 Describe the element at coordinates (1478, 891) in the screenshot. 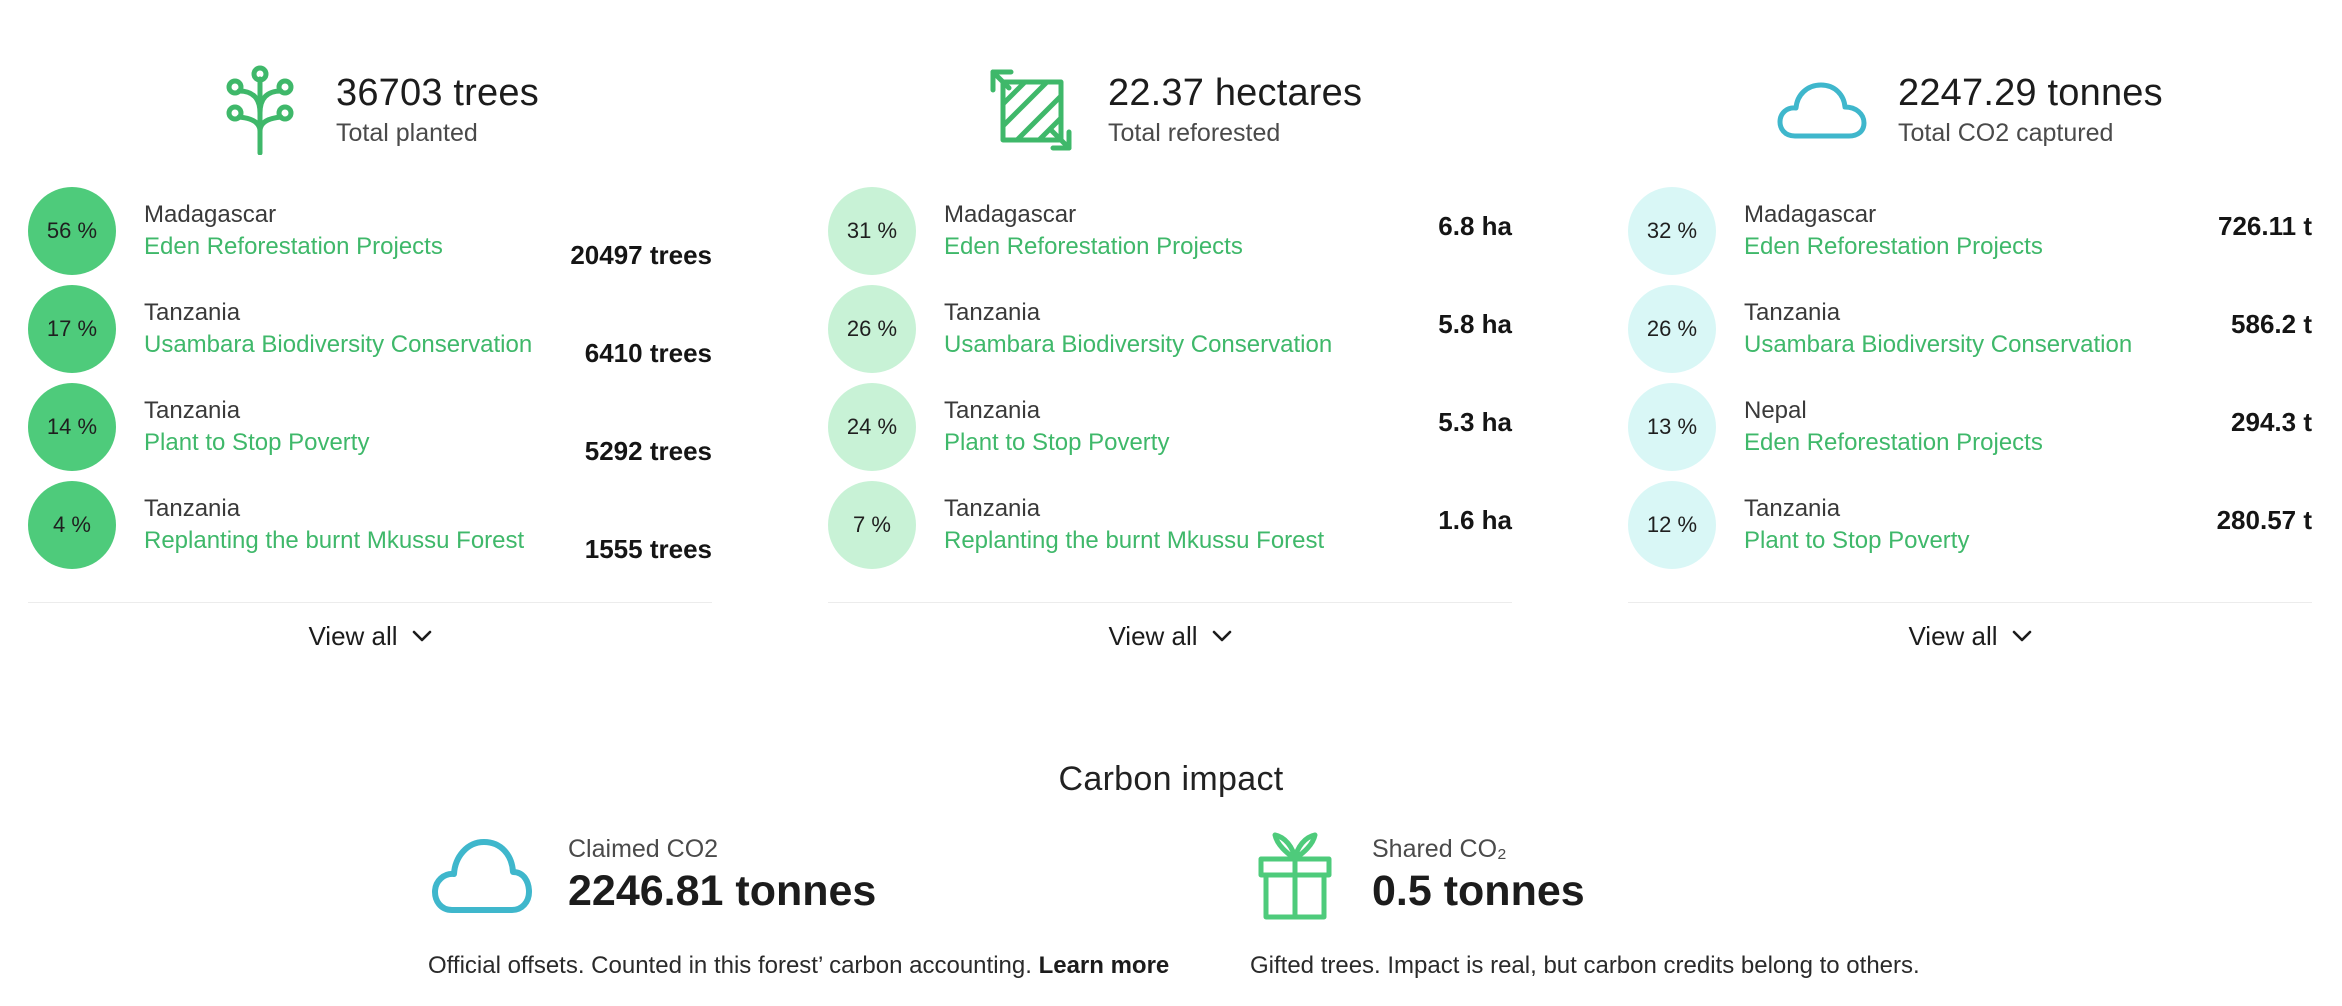

I see `shared-co2-value: 0.5 tonnes` at that location.